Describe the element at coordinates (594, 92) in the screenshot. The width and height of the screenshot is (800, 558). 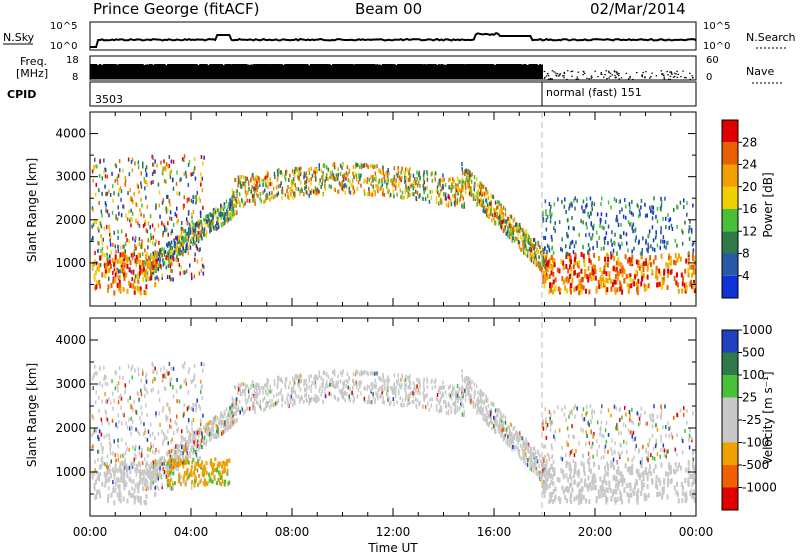
I see `cpid-mode: normal (fast) 151` at that location.